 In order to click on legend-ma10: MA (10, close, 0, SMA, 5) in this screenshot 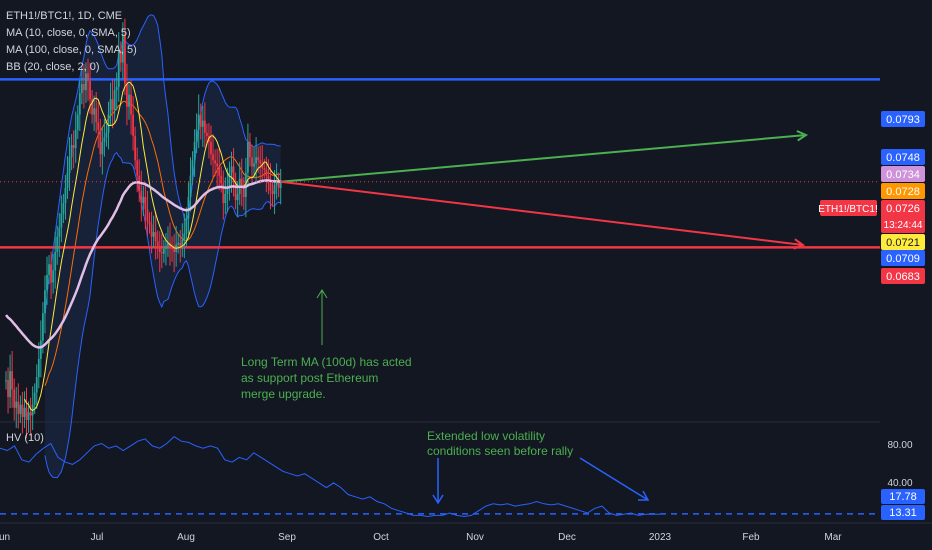, I will do `click(68, 33)`.